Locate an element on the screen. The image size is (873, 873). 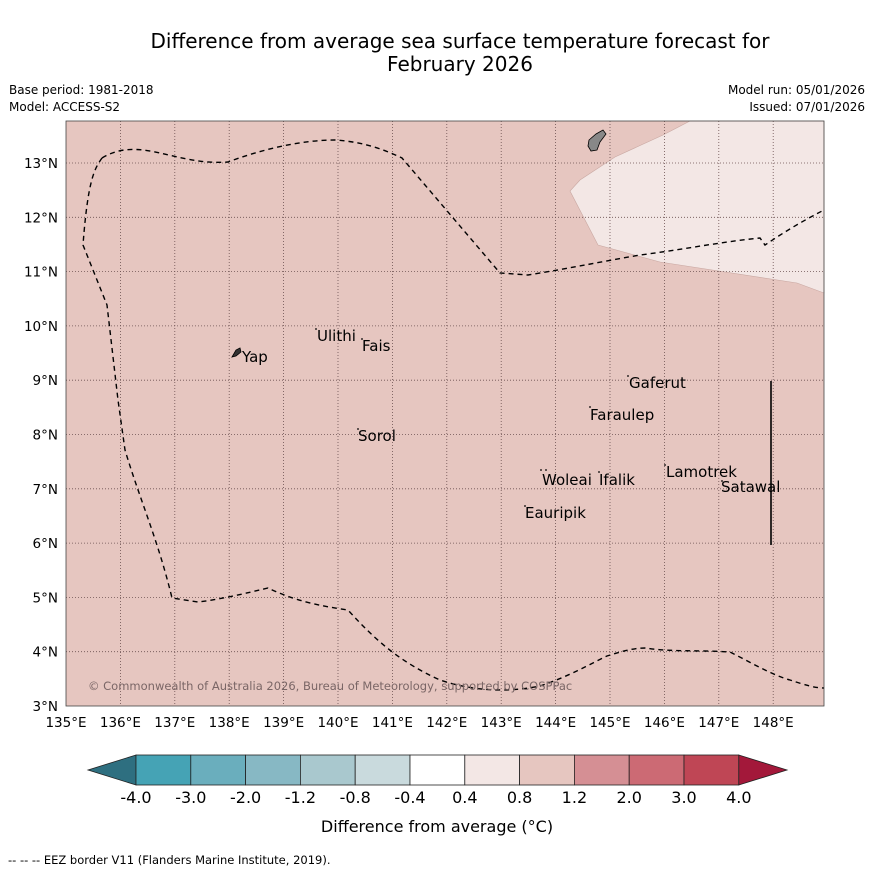
guam-island is located at coordinates (597, 140).